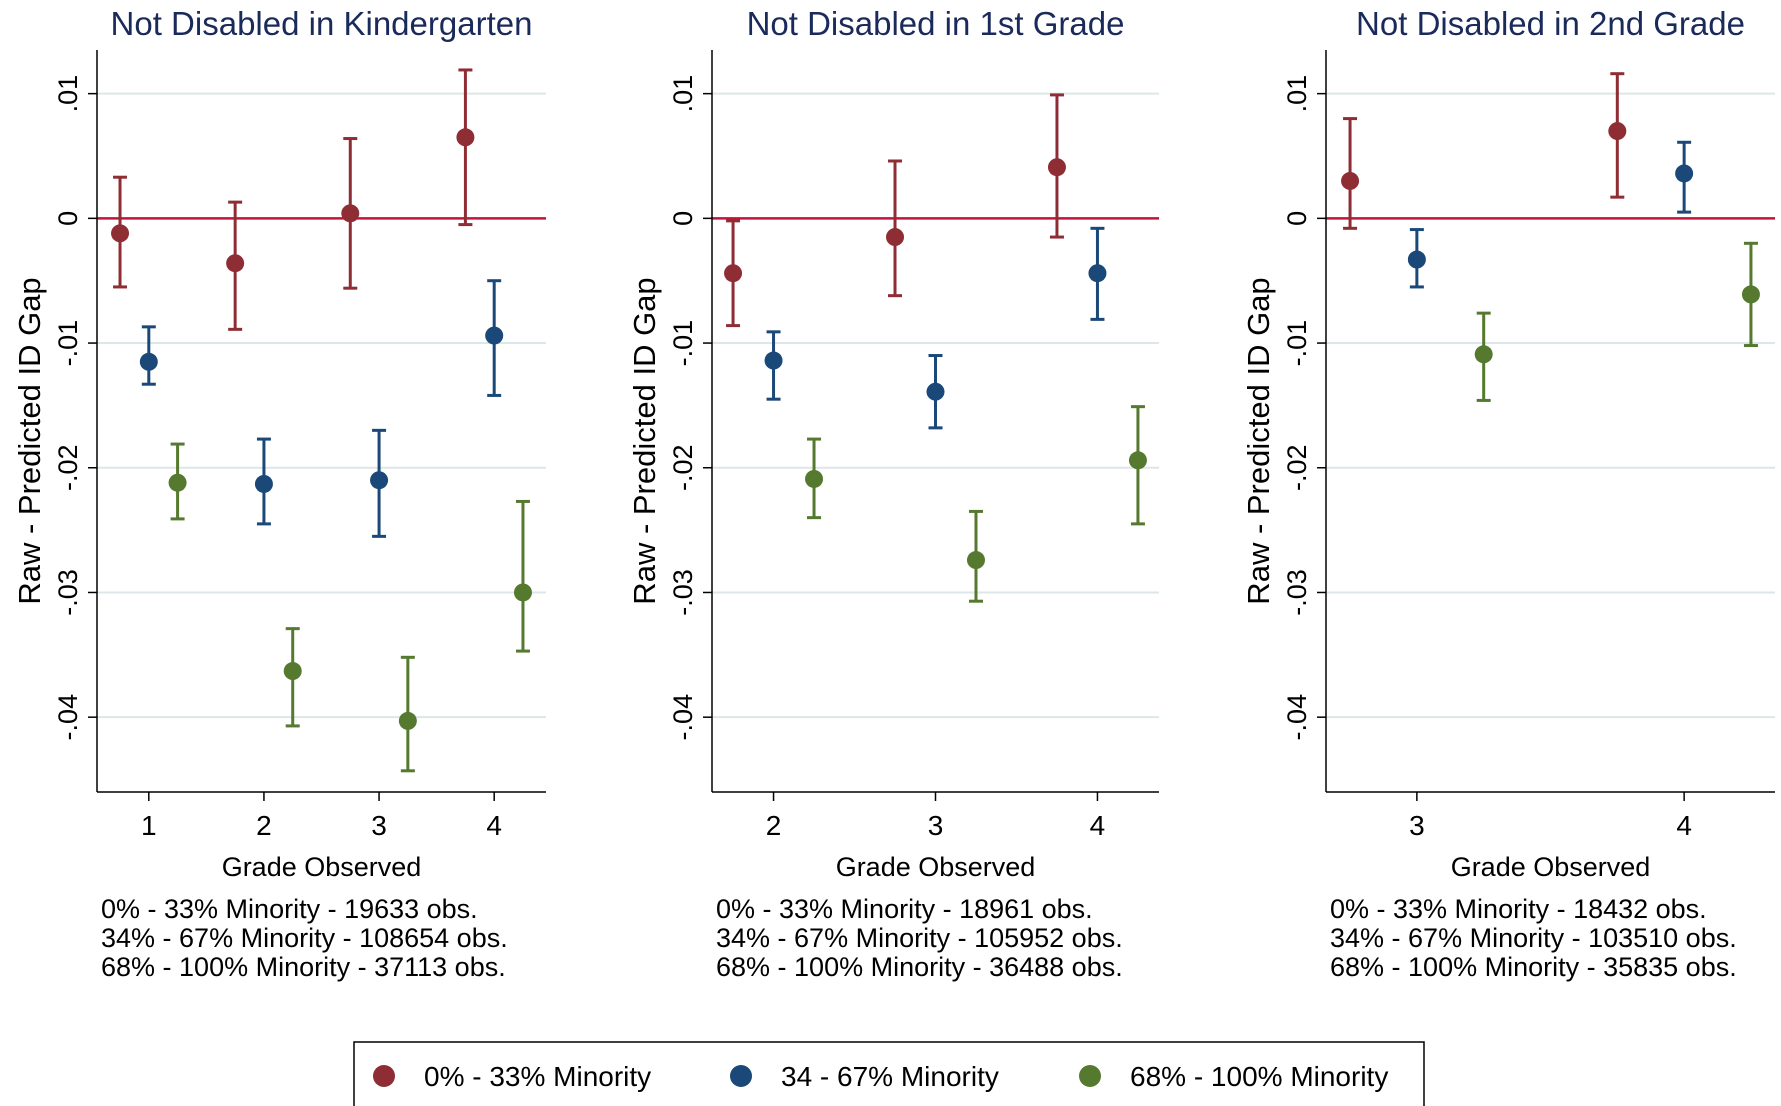 The width and height of the screenshot is (1781, 1106). I want to click on legend-label: 34 - 67% Minority, so click(890, 1076).